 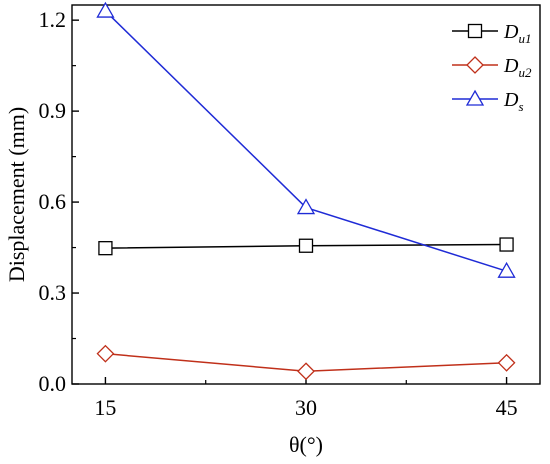 What do you see at coordinates (53, 19) in the screenshot?
I see `y-tick-label: 1.2` at bounding box center [53, 19].